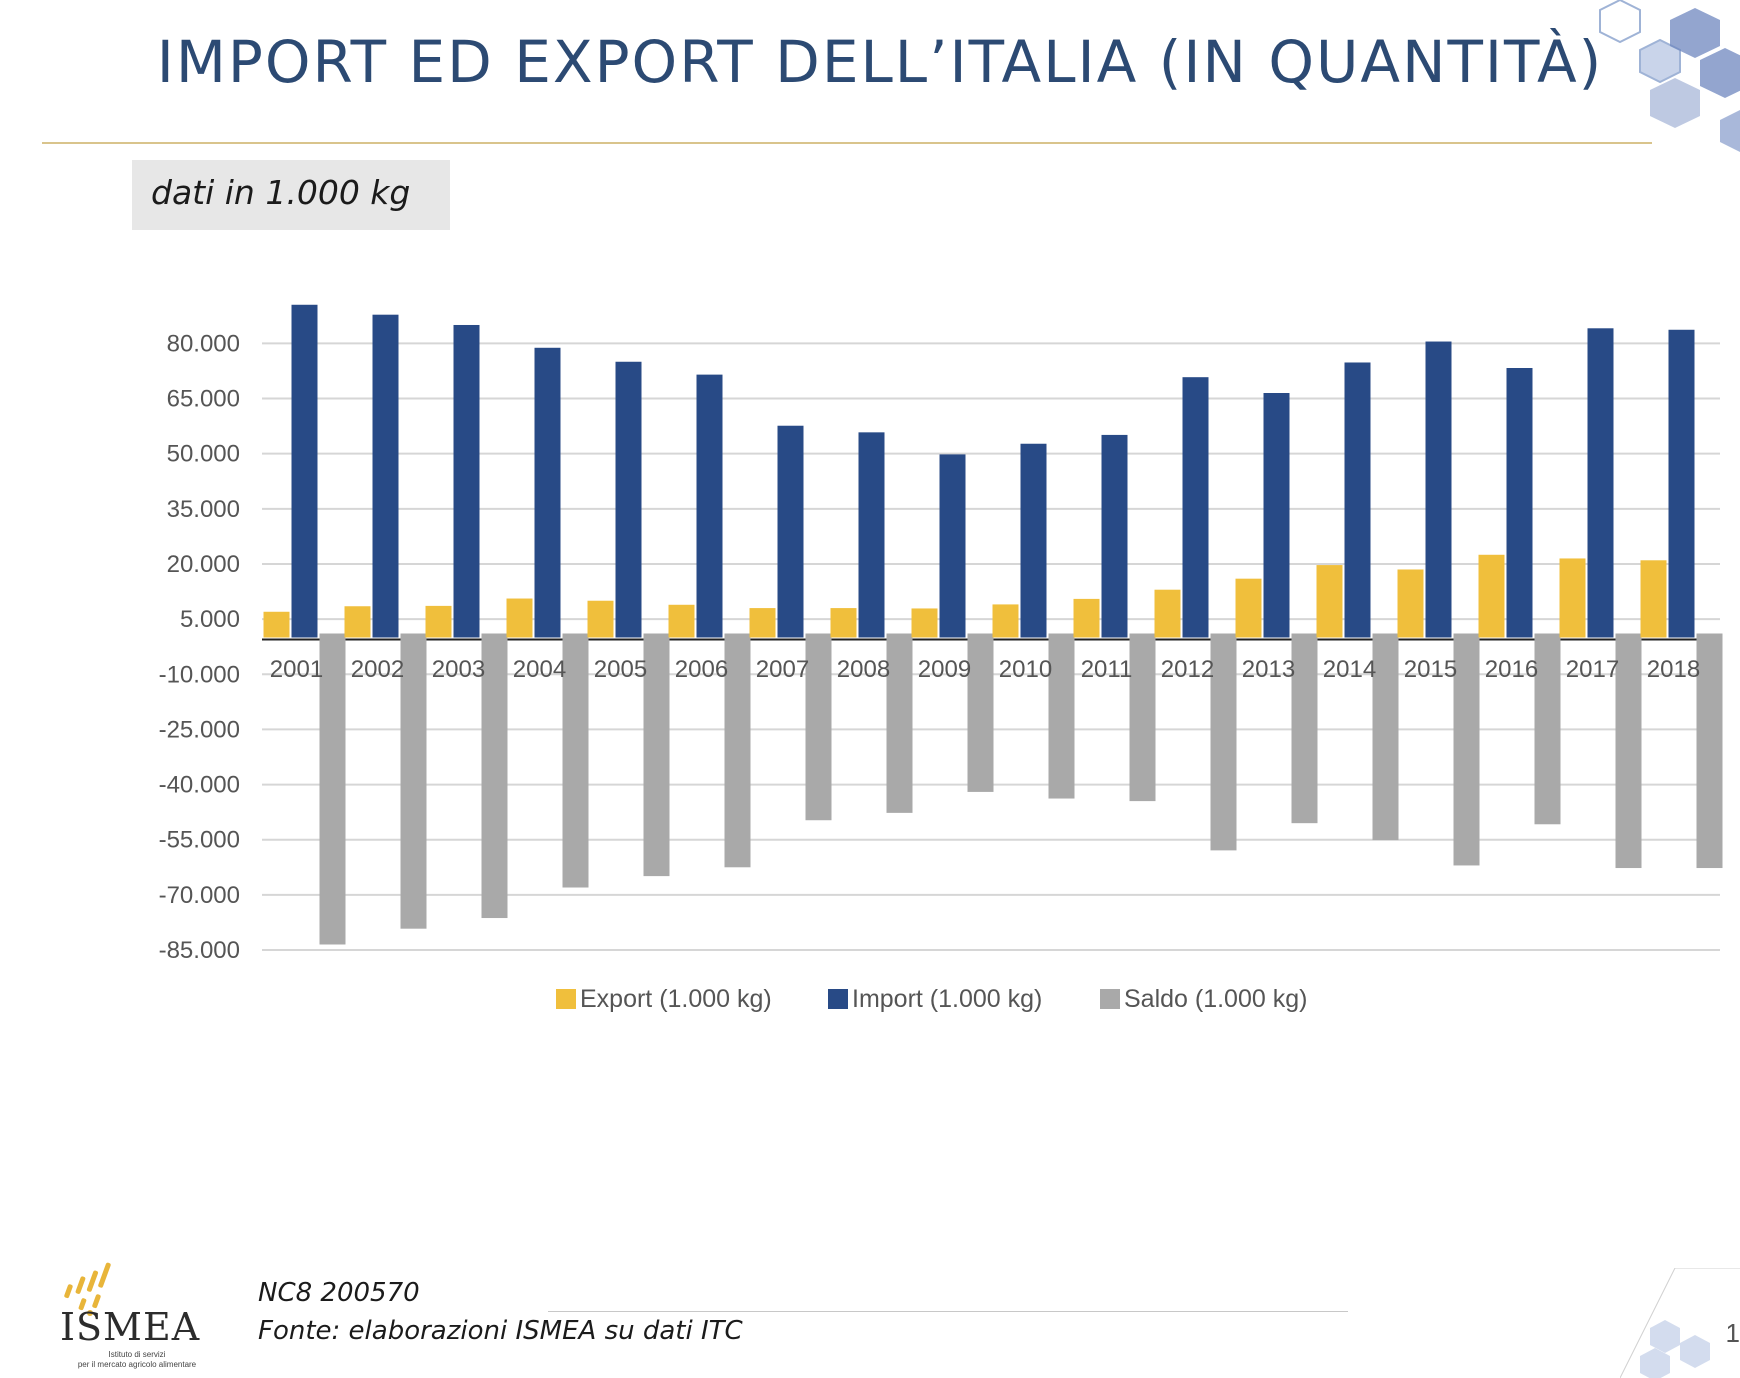 Image resolution: width=1740 pixels, height=1378 pixels. What do you see at coordinates (1268, 669) in the screenshot?
I see `x-tick-label: 2013` at bounding box center [1268, 669].